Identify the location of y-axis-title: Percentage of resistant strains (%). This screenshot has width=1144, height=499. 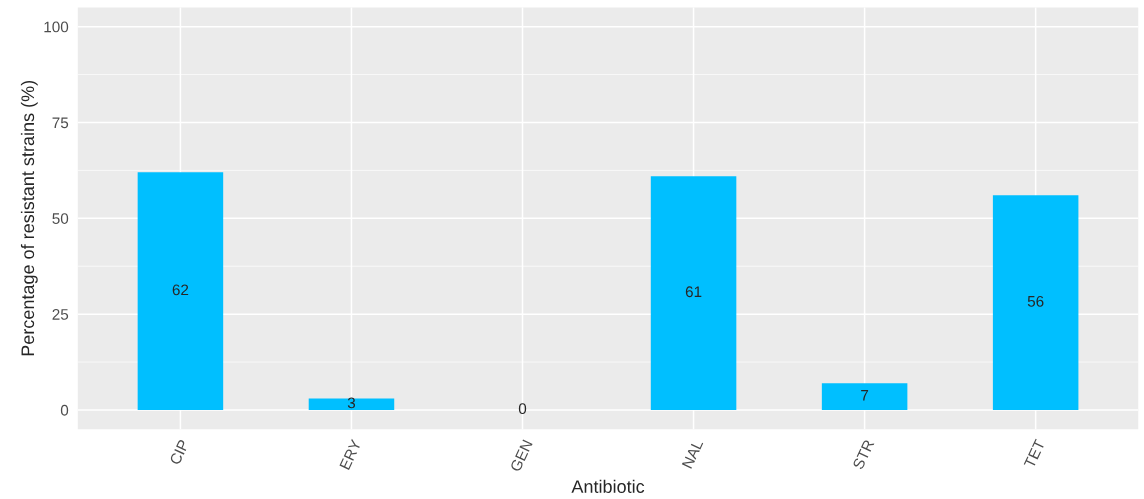
(29, 218).